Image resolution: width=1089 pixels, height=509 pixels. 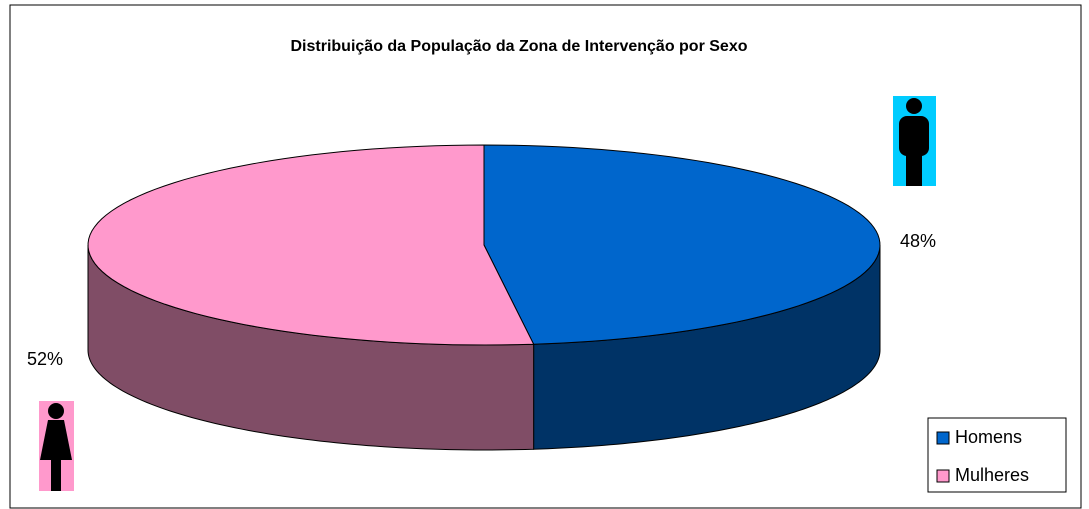 I want to click on legend-label: Mulheres, so click(x=992, y=475).